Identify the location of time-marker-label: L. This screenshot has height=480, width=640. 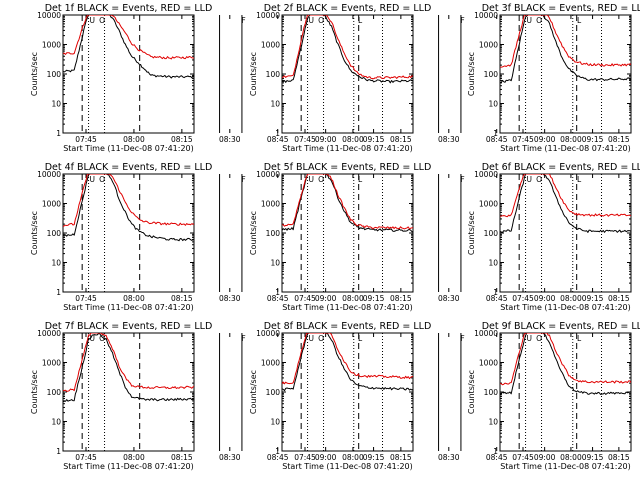
(360, 20).